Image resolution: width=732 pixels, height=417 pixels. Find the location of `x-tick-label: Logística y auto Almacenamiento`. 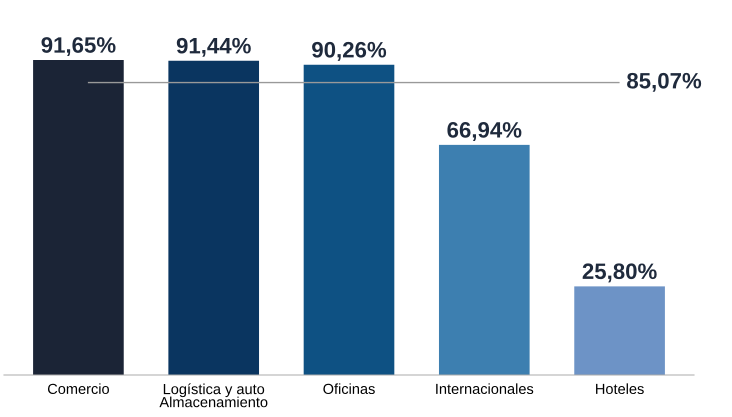

x-tick-label: Logística y auto Almacenamiento is located at coordinates (213, 395).